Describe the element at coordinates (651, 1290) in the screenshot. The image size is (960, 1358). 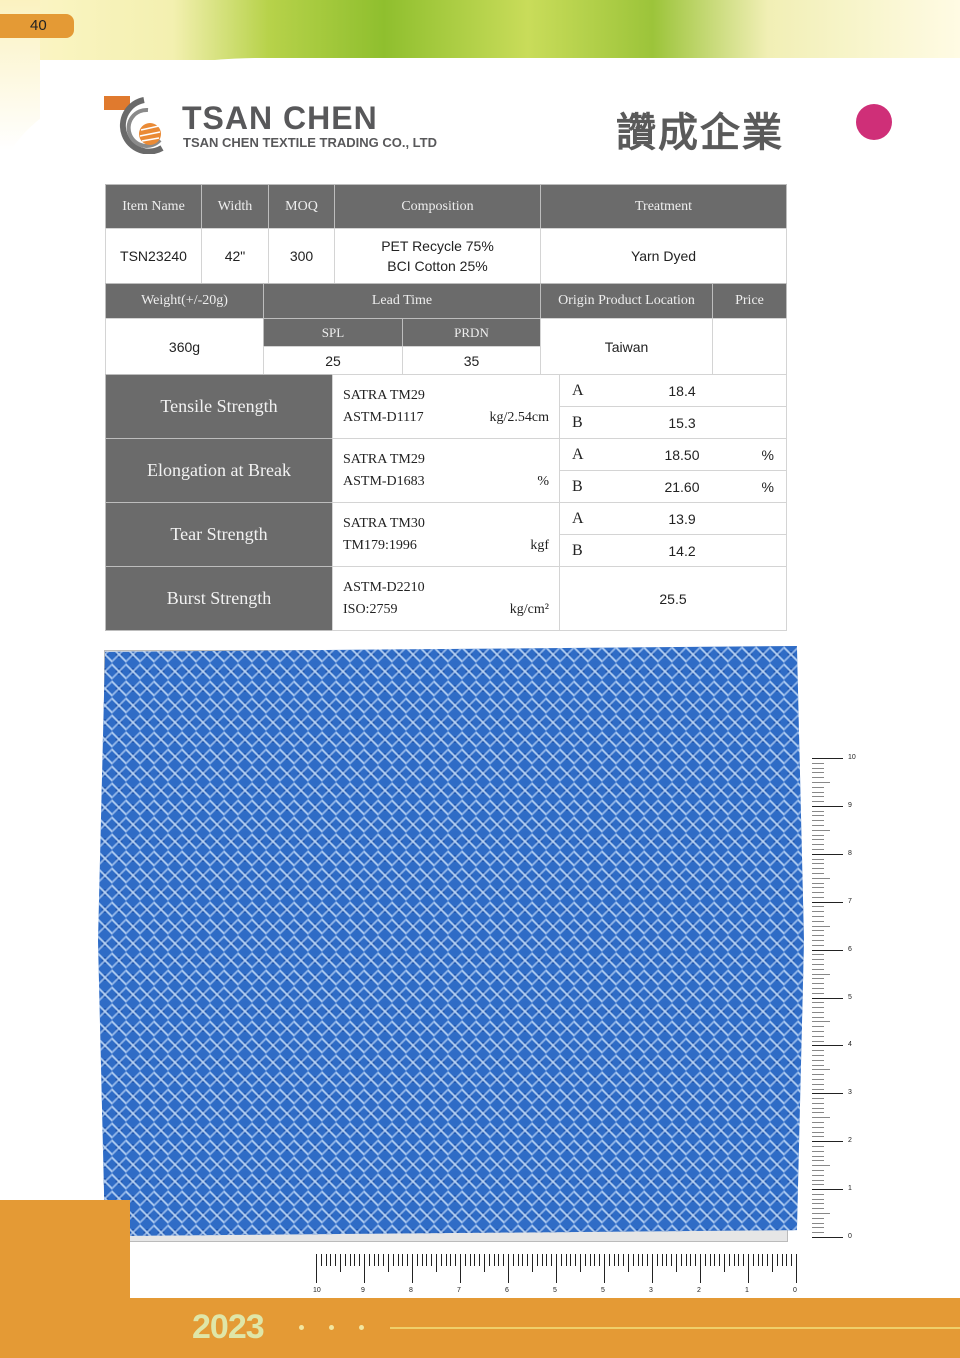
I see `ruler-label: 3` at that location.